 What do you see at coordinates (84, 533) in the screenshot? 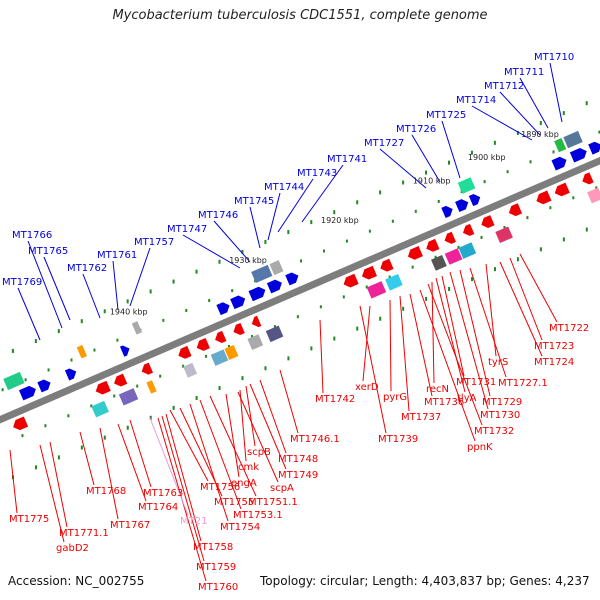
I see `gene-label: MT1771.1` at bounding box center [84, 533].